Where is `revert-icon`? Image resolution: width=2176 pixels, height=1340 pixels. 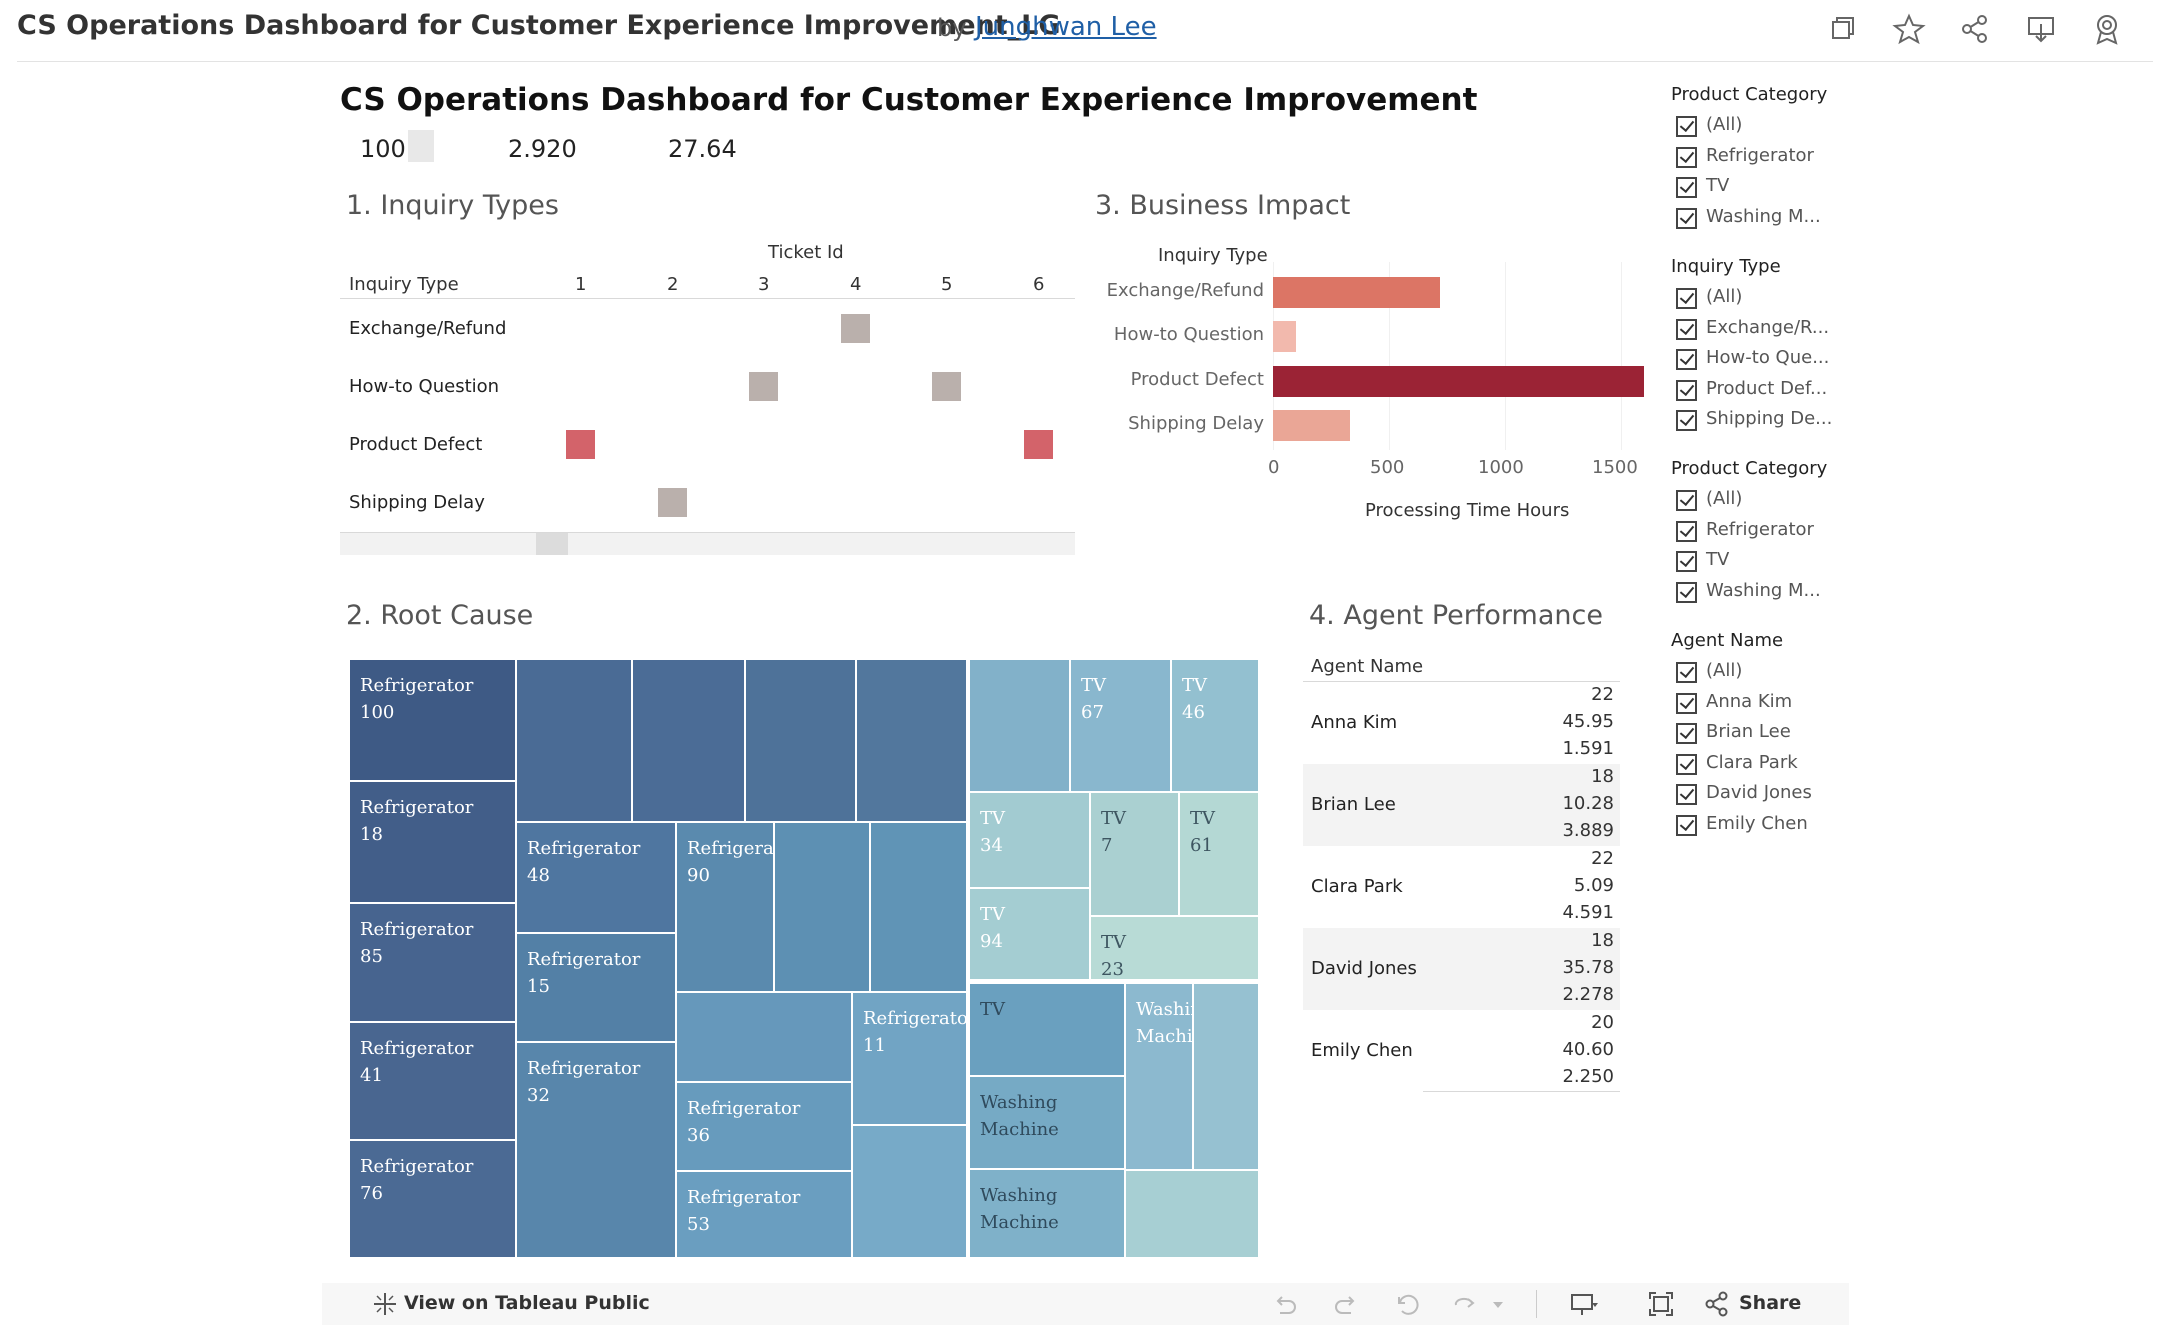 revert-icon is located at coordinates (1408, 1304).